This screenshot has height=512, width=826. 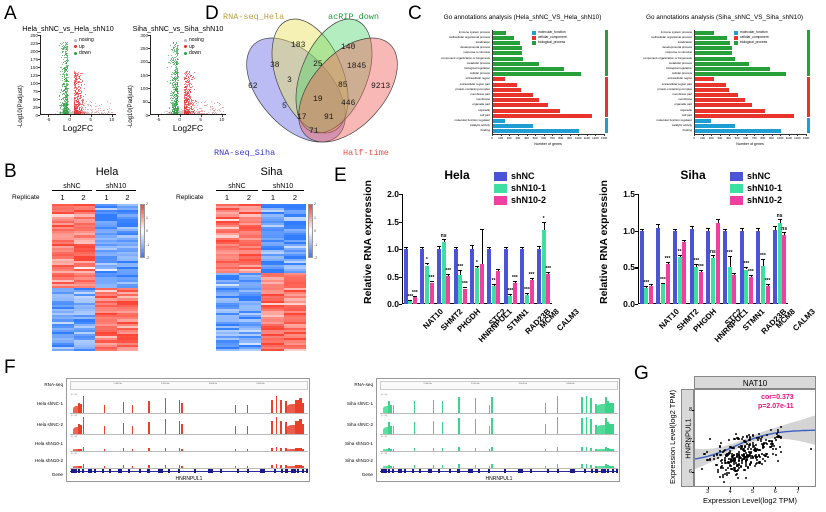 What do you see at coordinates (657, 47) in the screenshot?
I see `go-term-label: developmental process` at bounding box center [657, 47].